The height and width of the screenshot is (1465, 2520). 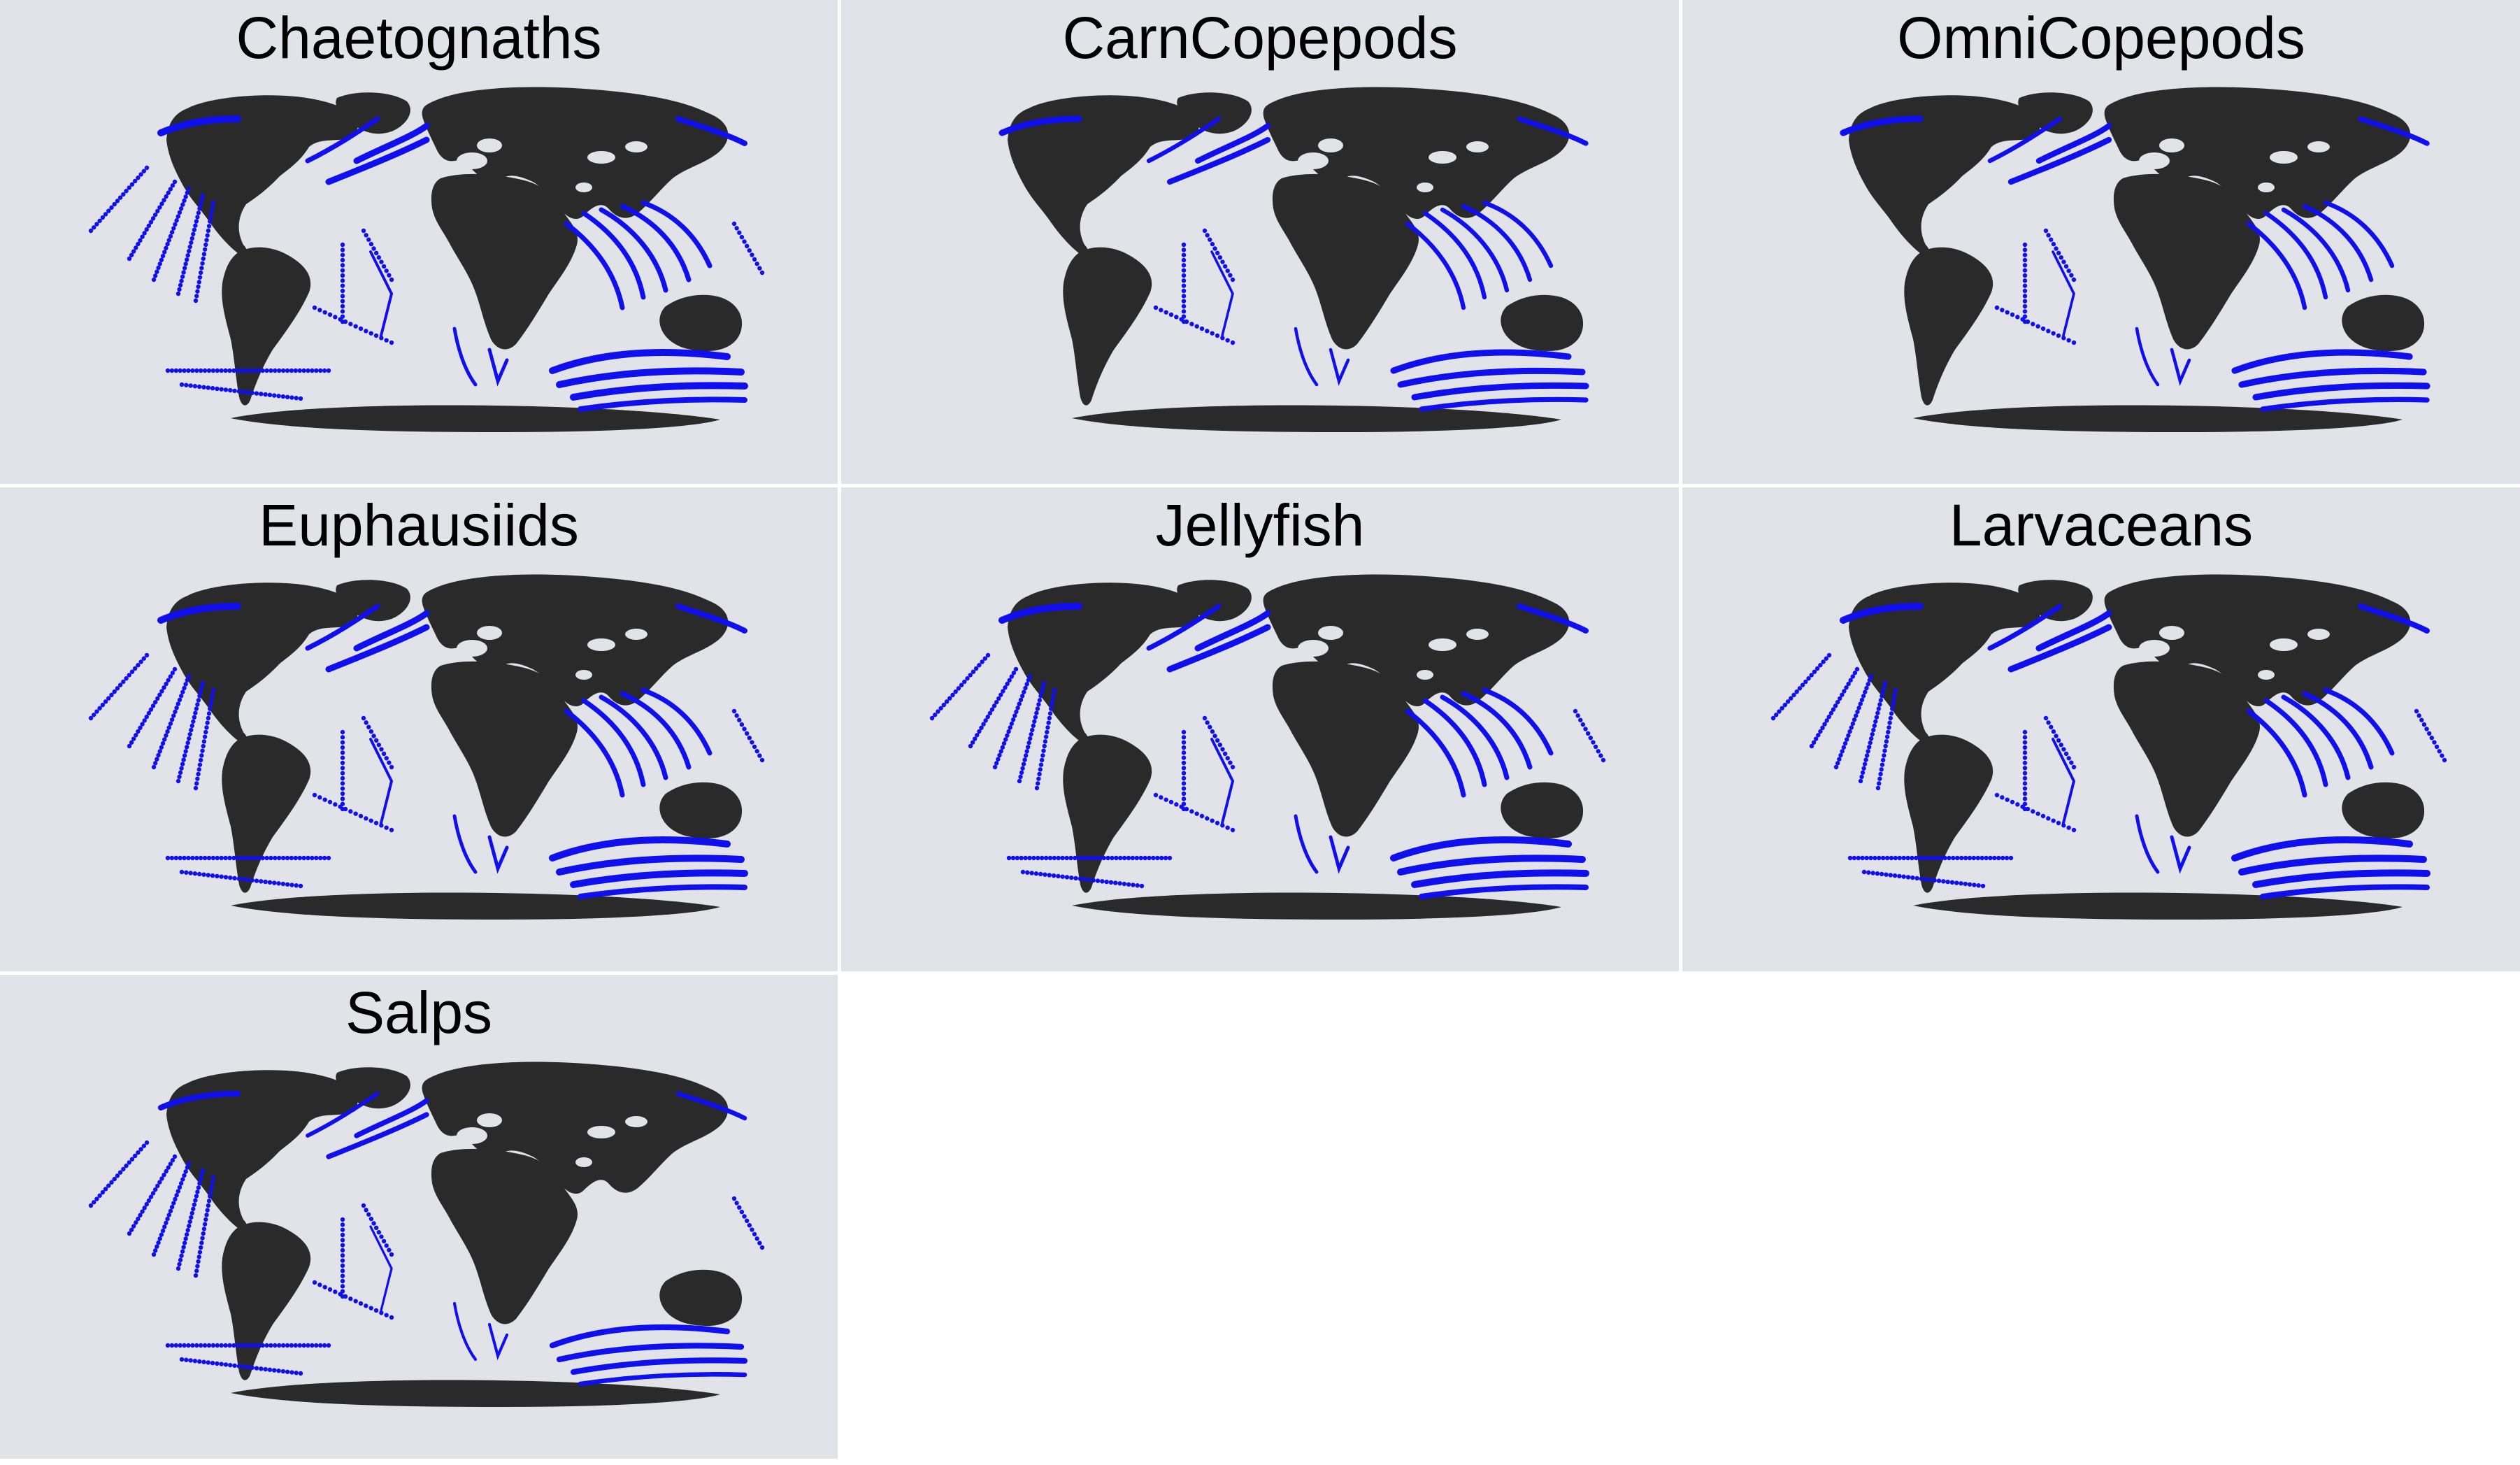 I want to click on land-south-america, so click(x=266, y=1301).